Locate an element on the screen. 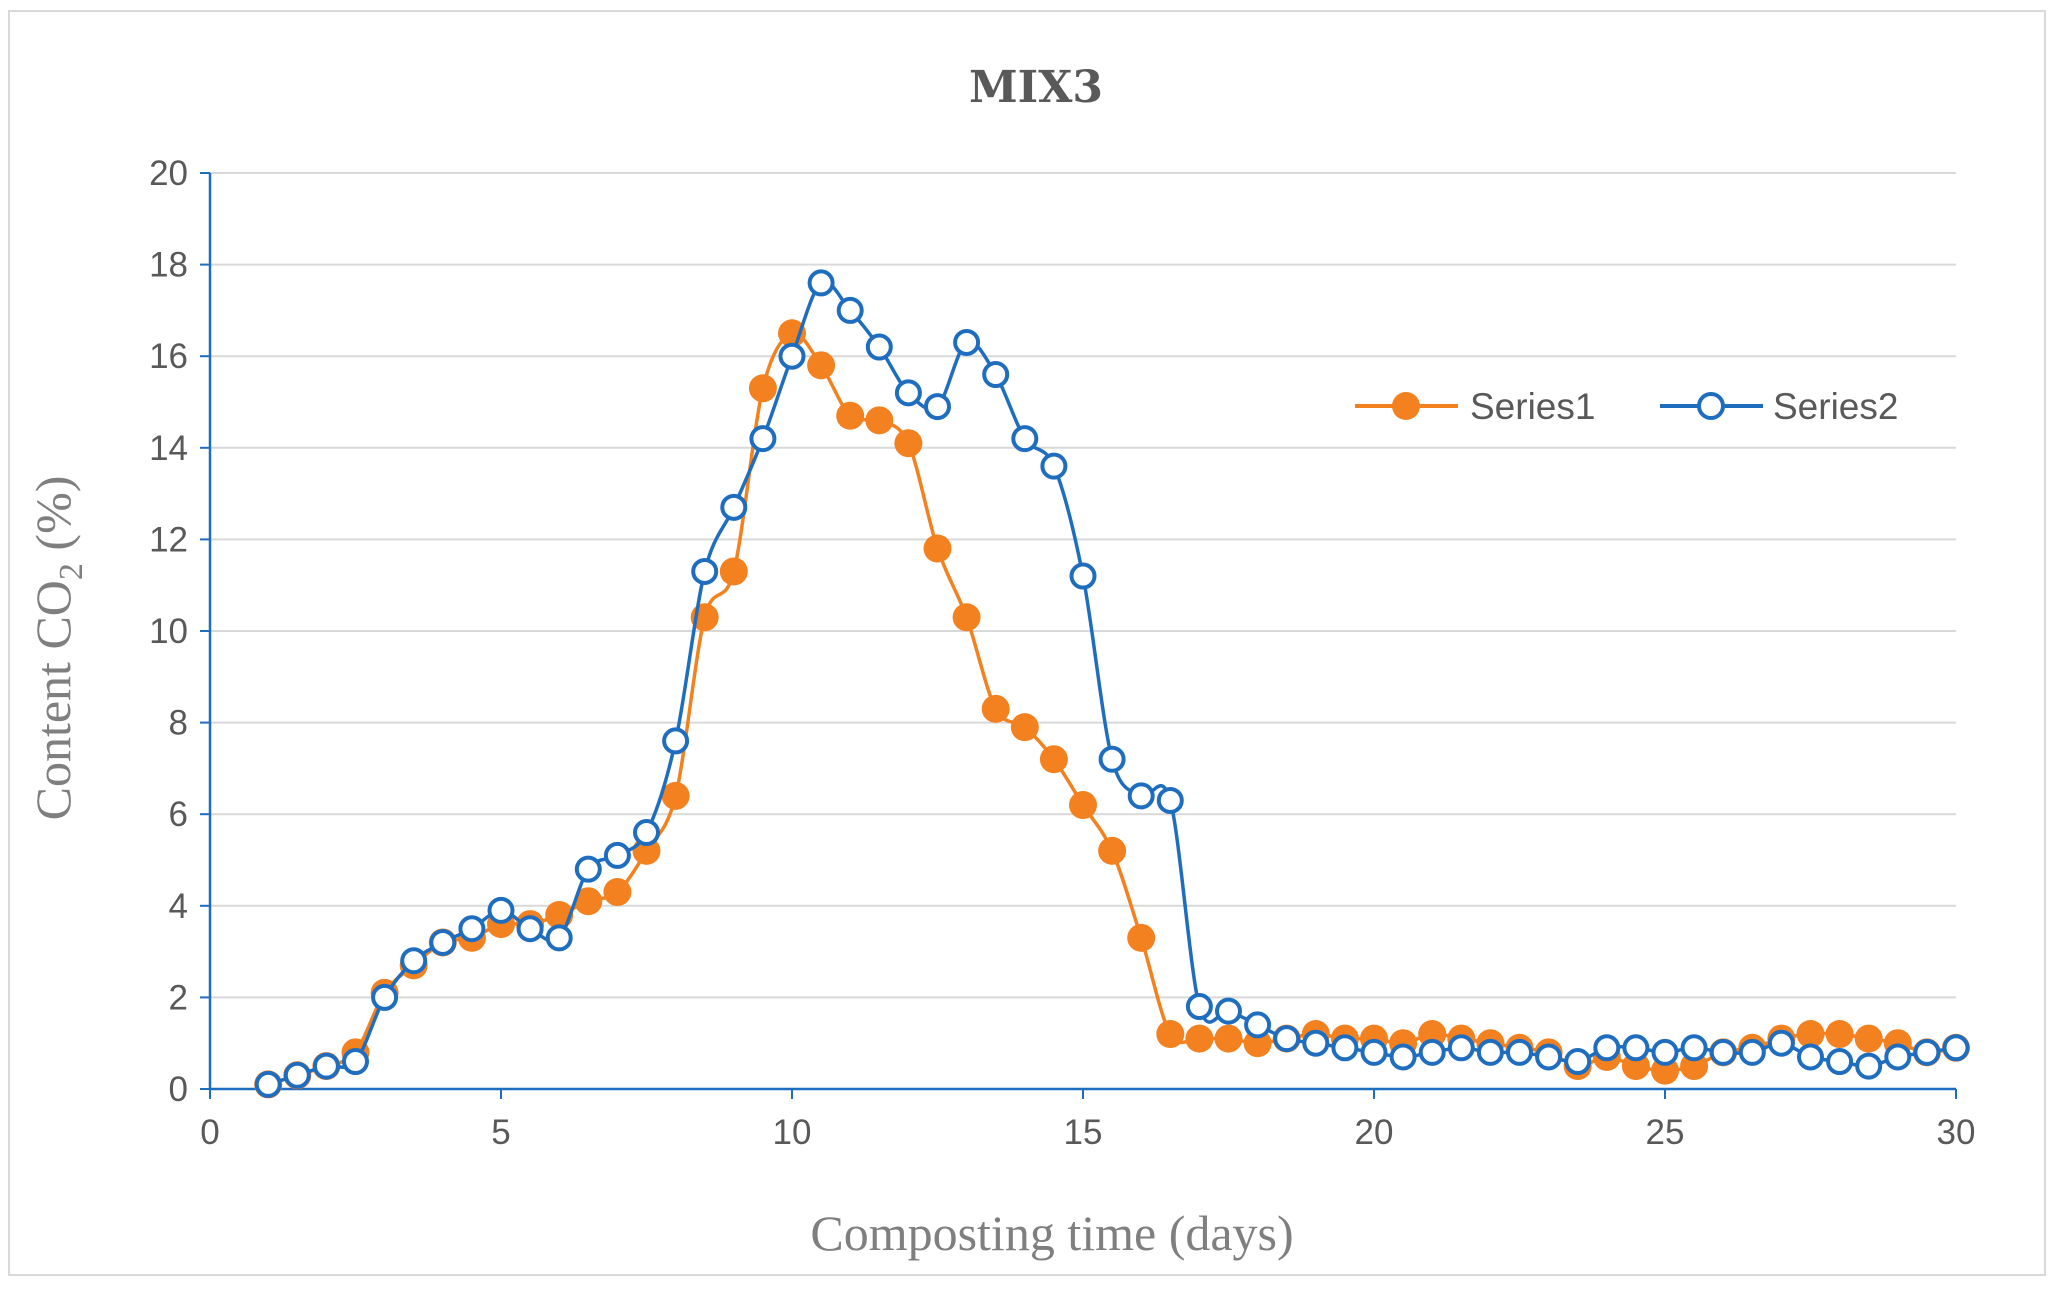 Image resolution: width=2056 pixels, height=1290 pixels. x-axis-tick-labels: 0 5 10 15 20 25 30 is located at coordinates (1087, 1132).